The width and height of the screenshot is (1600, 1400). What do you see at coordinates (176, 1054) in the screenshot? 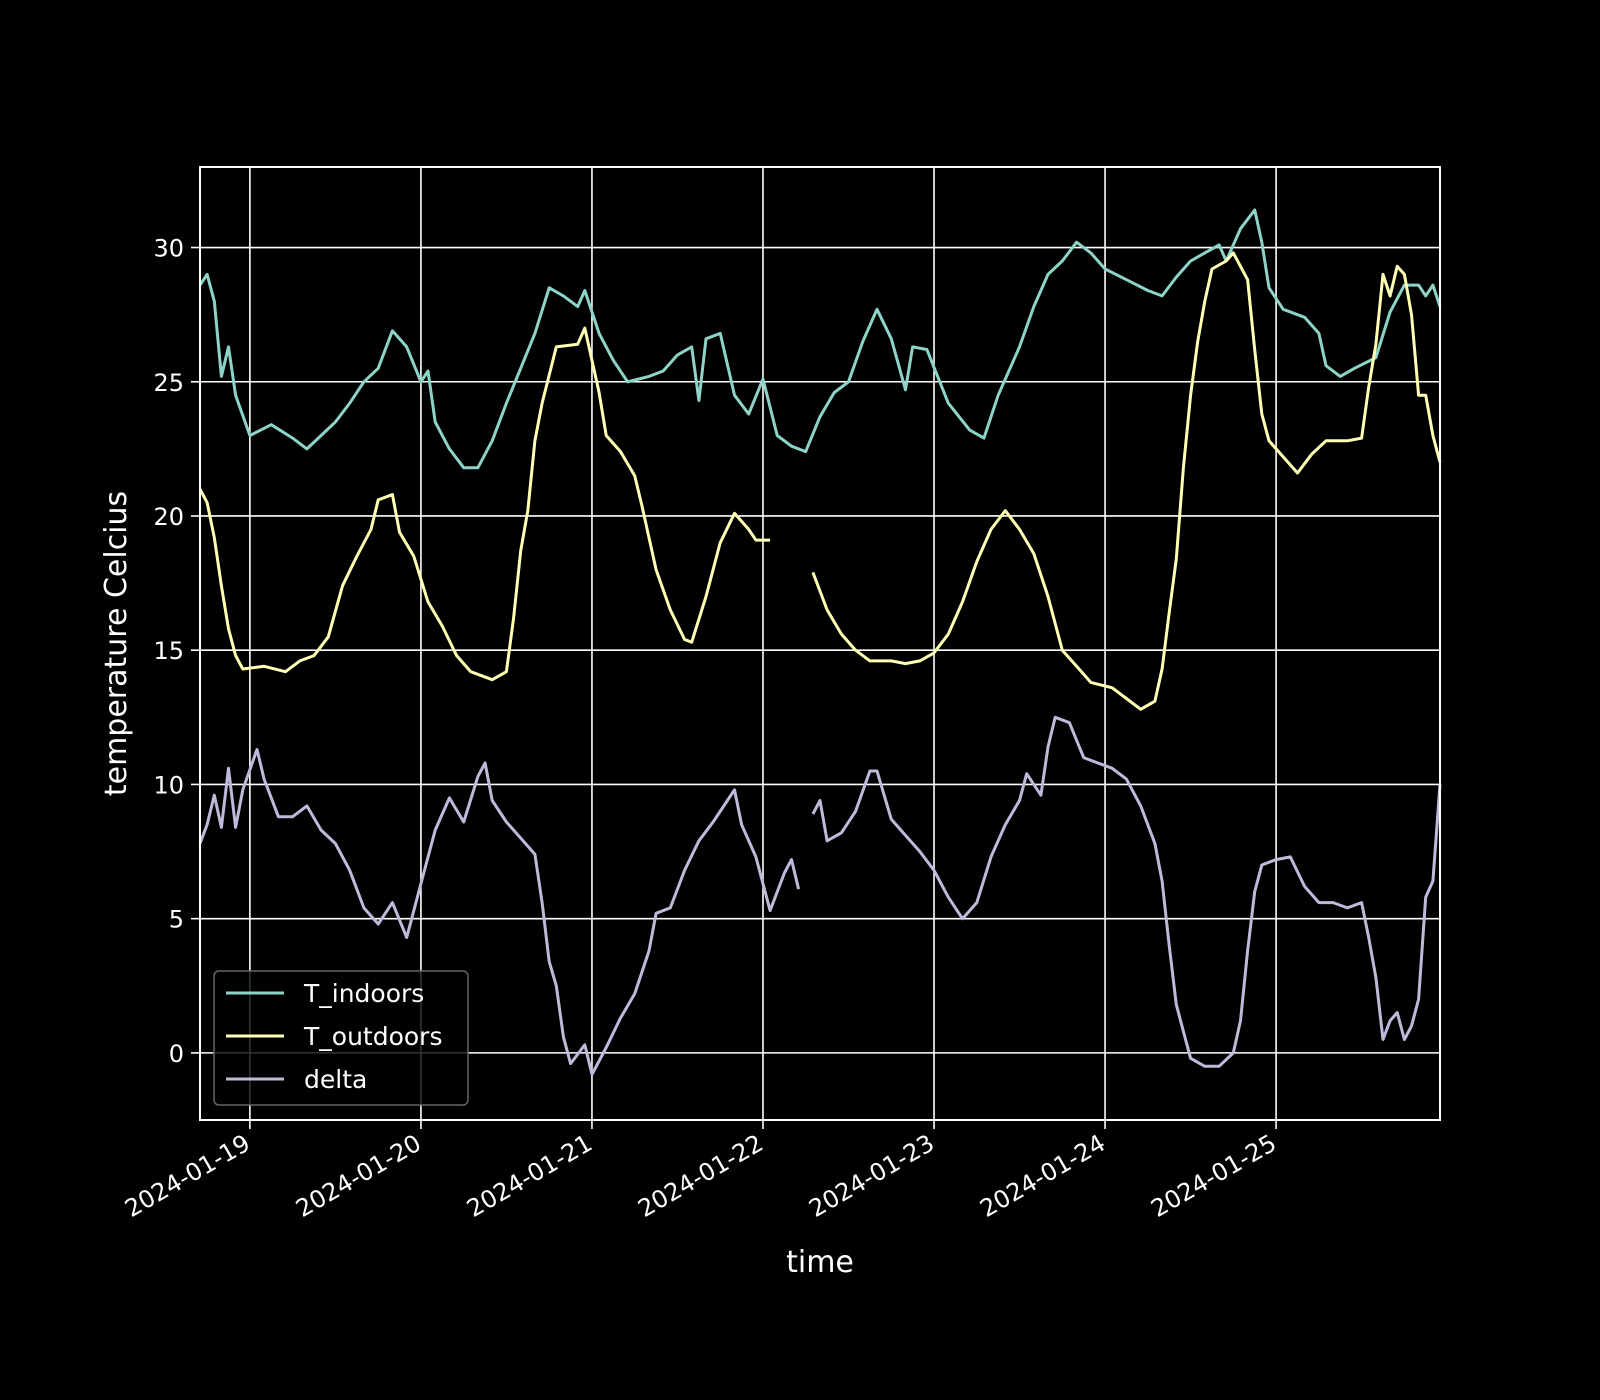
I see `y-tick-label: 0` at bounding box center [176, 1054].